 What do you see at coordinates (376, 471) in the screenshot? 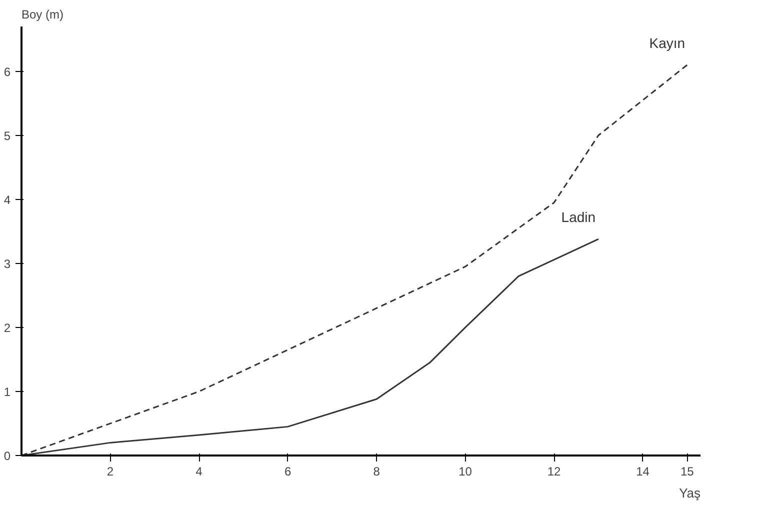
I see `x-tick-label: 8` at bounding box center [376, 471].